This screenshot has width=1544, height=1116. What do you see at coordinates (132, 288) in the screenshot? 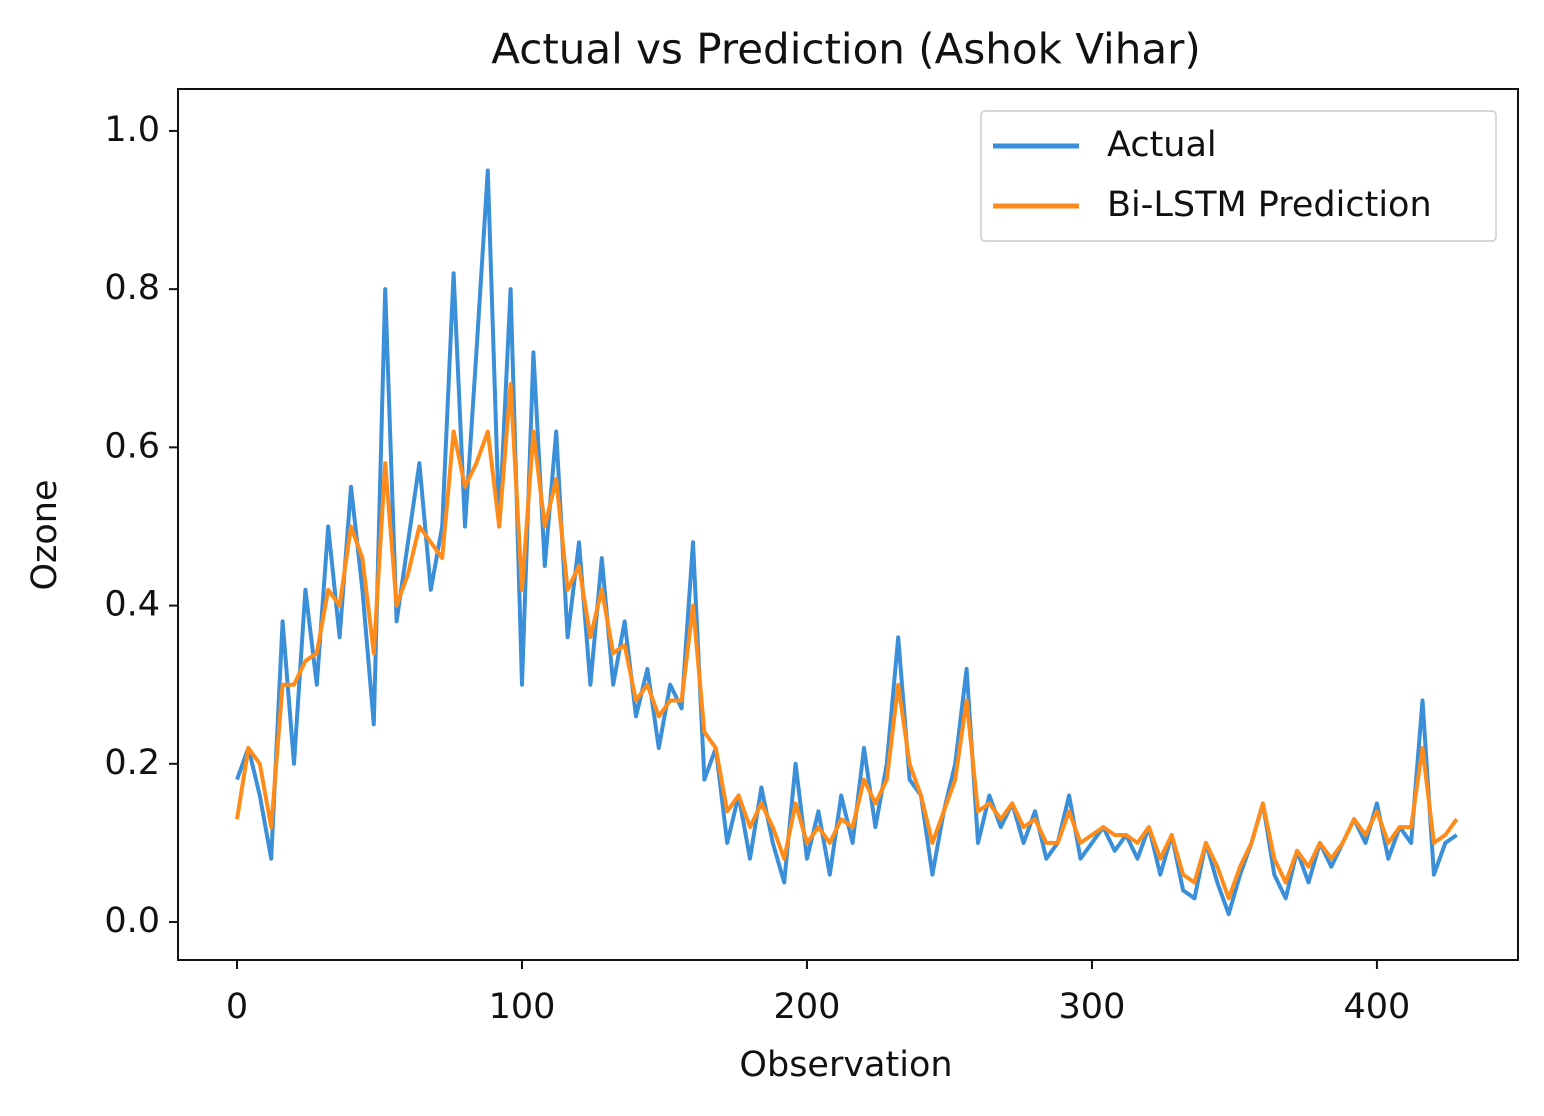
I see `y-tick-label: 0.8` at bounding box center [132, 288].